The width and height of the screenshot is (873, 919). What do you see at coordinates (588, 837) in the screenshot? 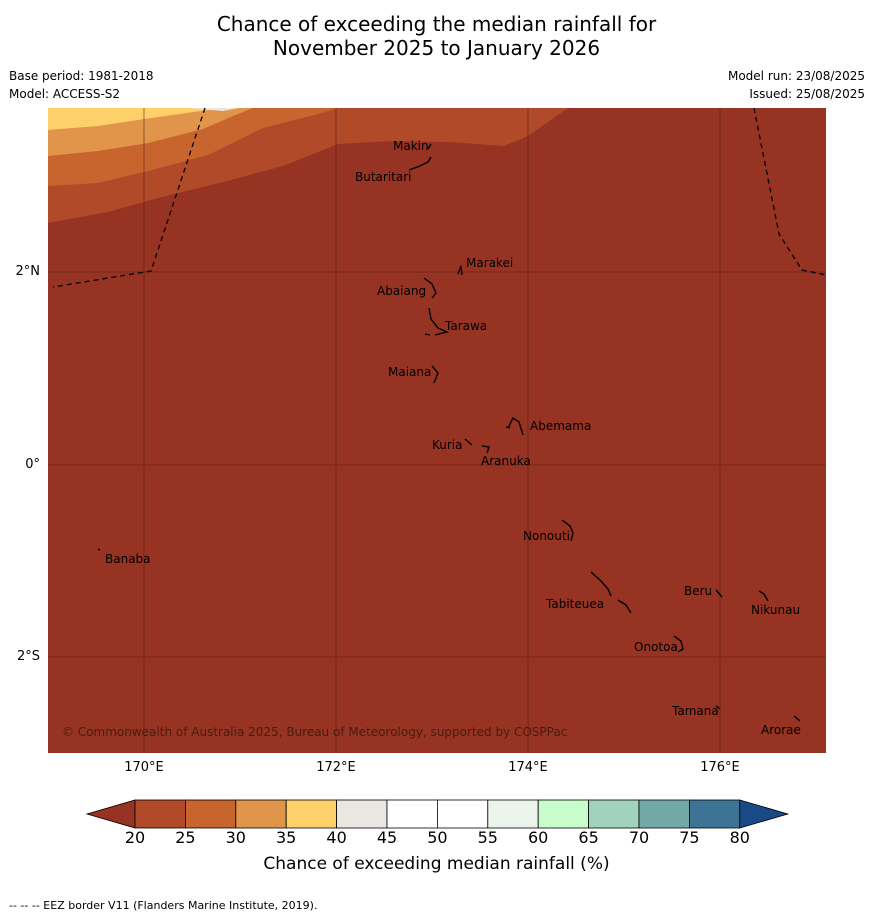
I see `colorbar-tick-label: 65` at bounding box center [588, 837].